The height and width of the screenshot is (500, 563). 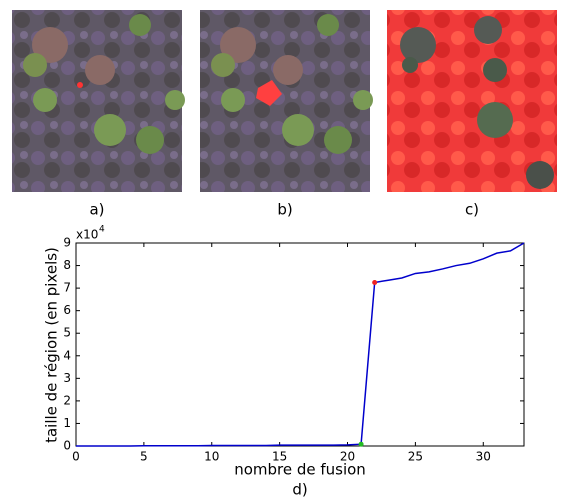 I want to click on panel-label: c), so click(x=472, y=210).